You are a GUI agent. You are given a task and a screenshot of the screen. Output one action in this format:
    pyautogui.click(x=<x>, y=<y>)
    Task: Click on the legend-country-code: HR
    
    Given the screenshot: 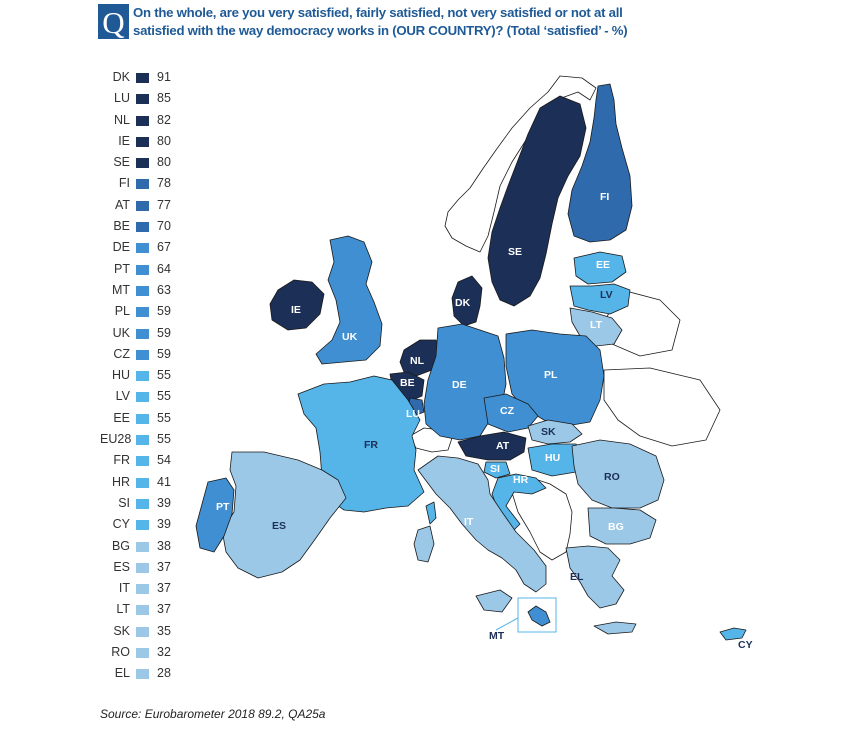 What is the action you would take?
    pyautogui.click(x=120, y=481)
    